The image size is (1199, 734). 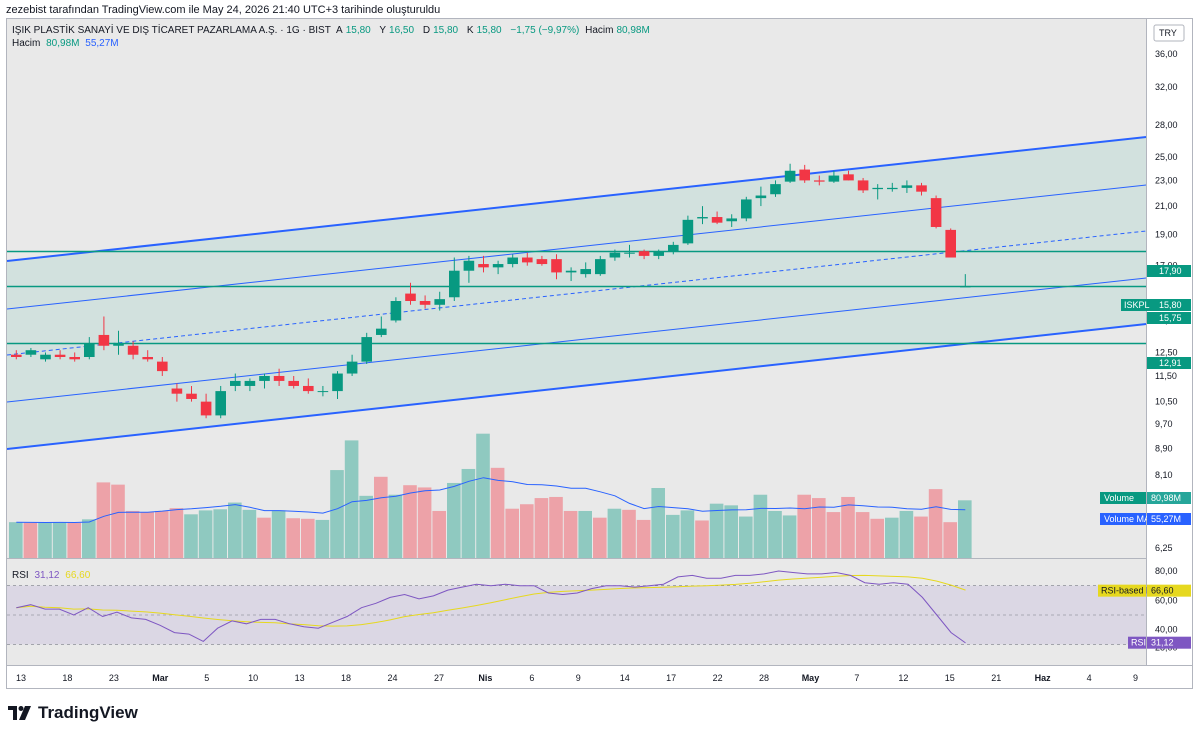 I want to click on rsi-ma-line, so click(x=491, y=600).